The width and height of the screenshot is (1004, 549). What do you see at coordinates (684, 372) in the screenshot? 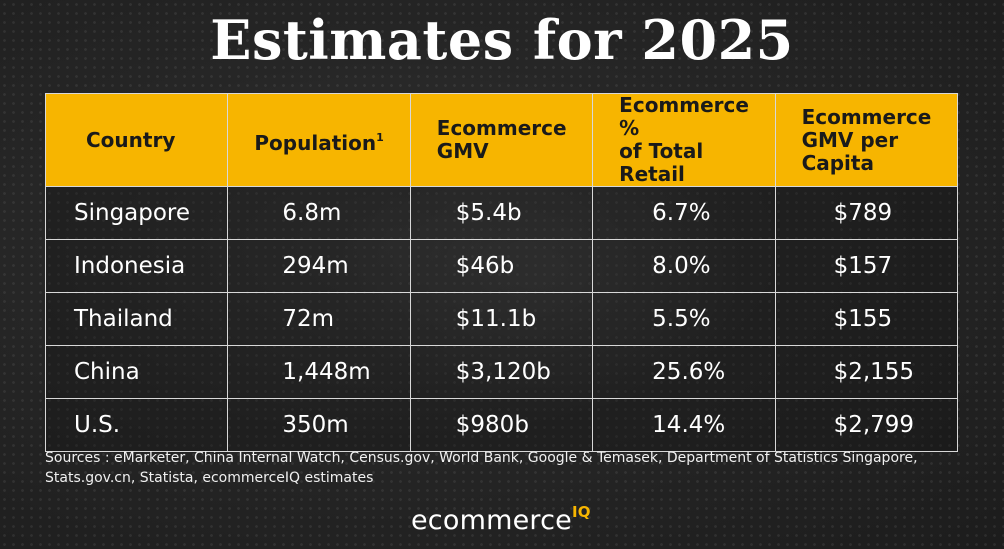
I see `cell-pct-retail: 25.6%` at bounding box center [684, 372].